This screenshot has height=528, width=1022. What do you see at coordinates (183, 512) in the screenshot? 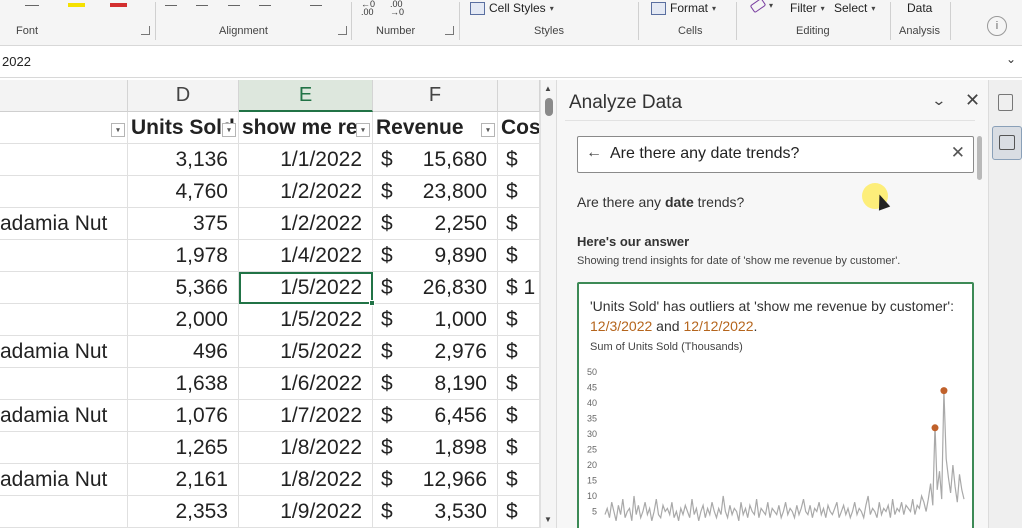
I see `units-sold-cell: 2,353` at bounding box center [183, 512].